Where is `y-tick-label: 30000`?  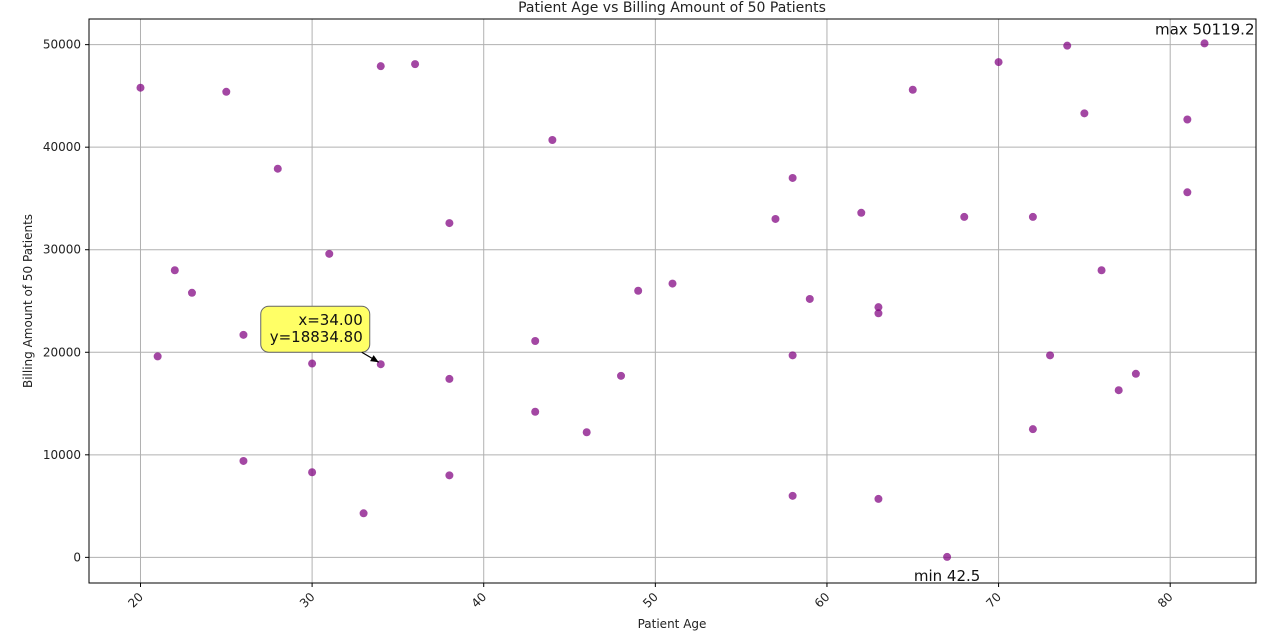 y-tick-label: 30000 is located at coordinates (62, 250).